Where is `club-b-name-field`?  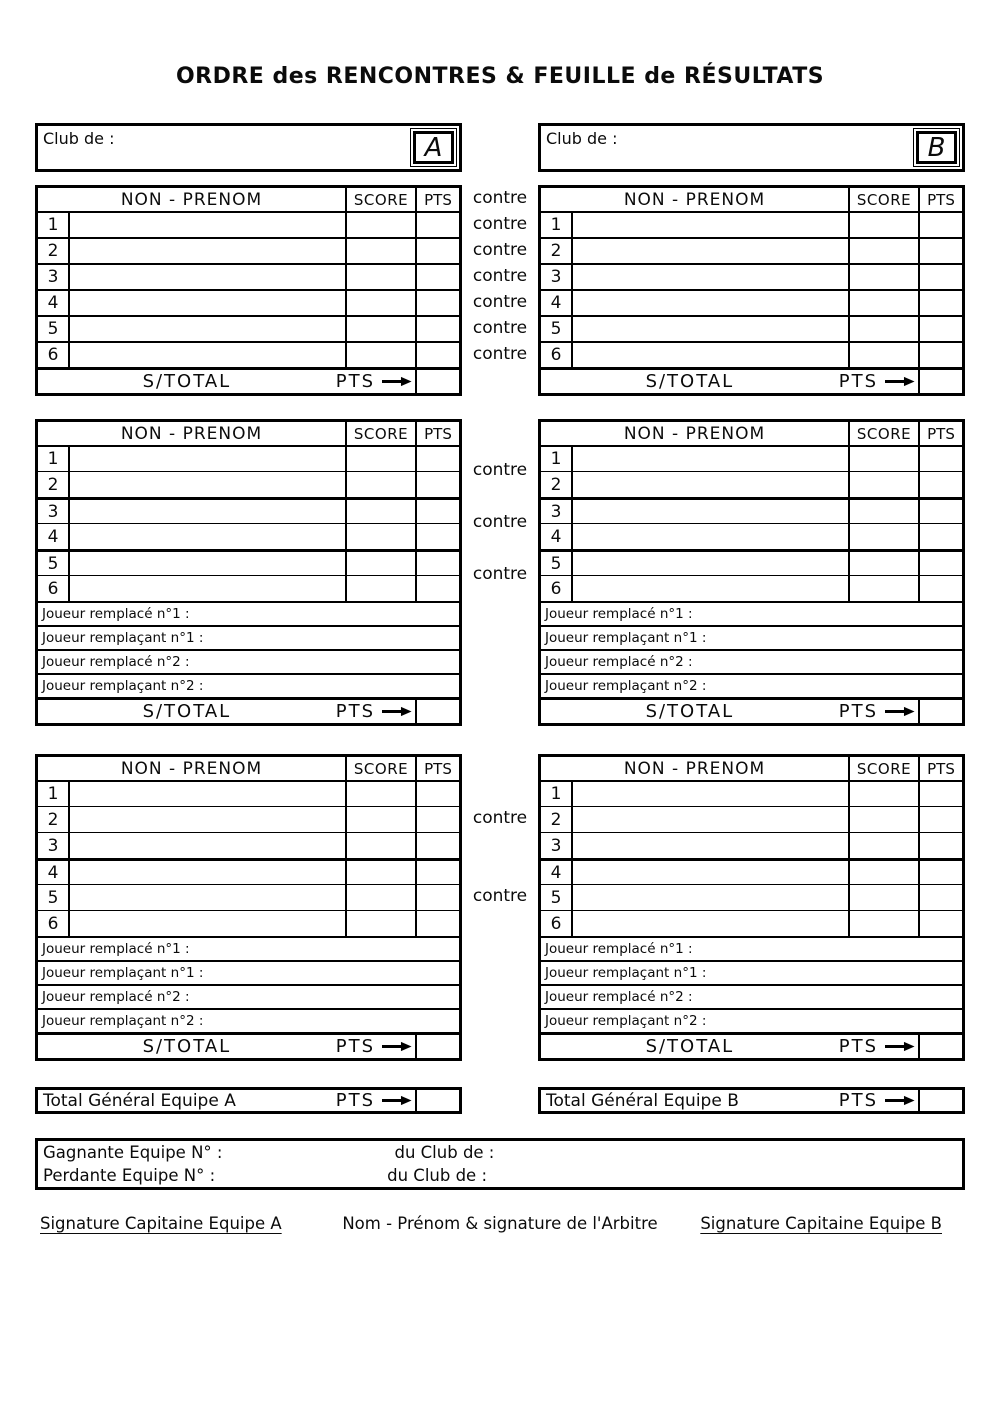 club-b-name-field is located at coordinates (789, 147).